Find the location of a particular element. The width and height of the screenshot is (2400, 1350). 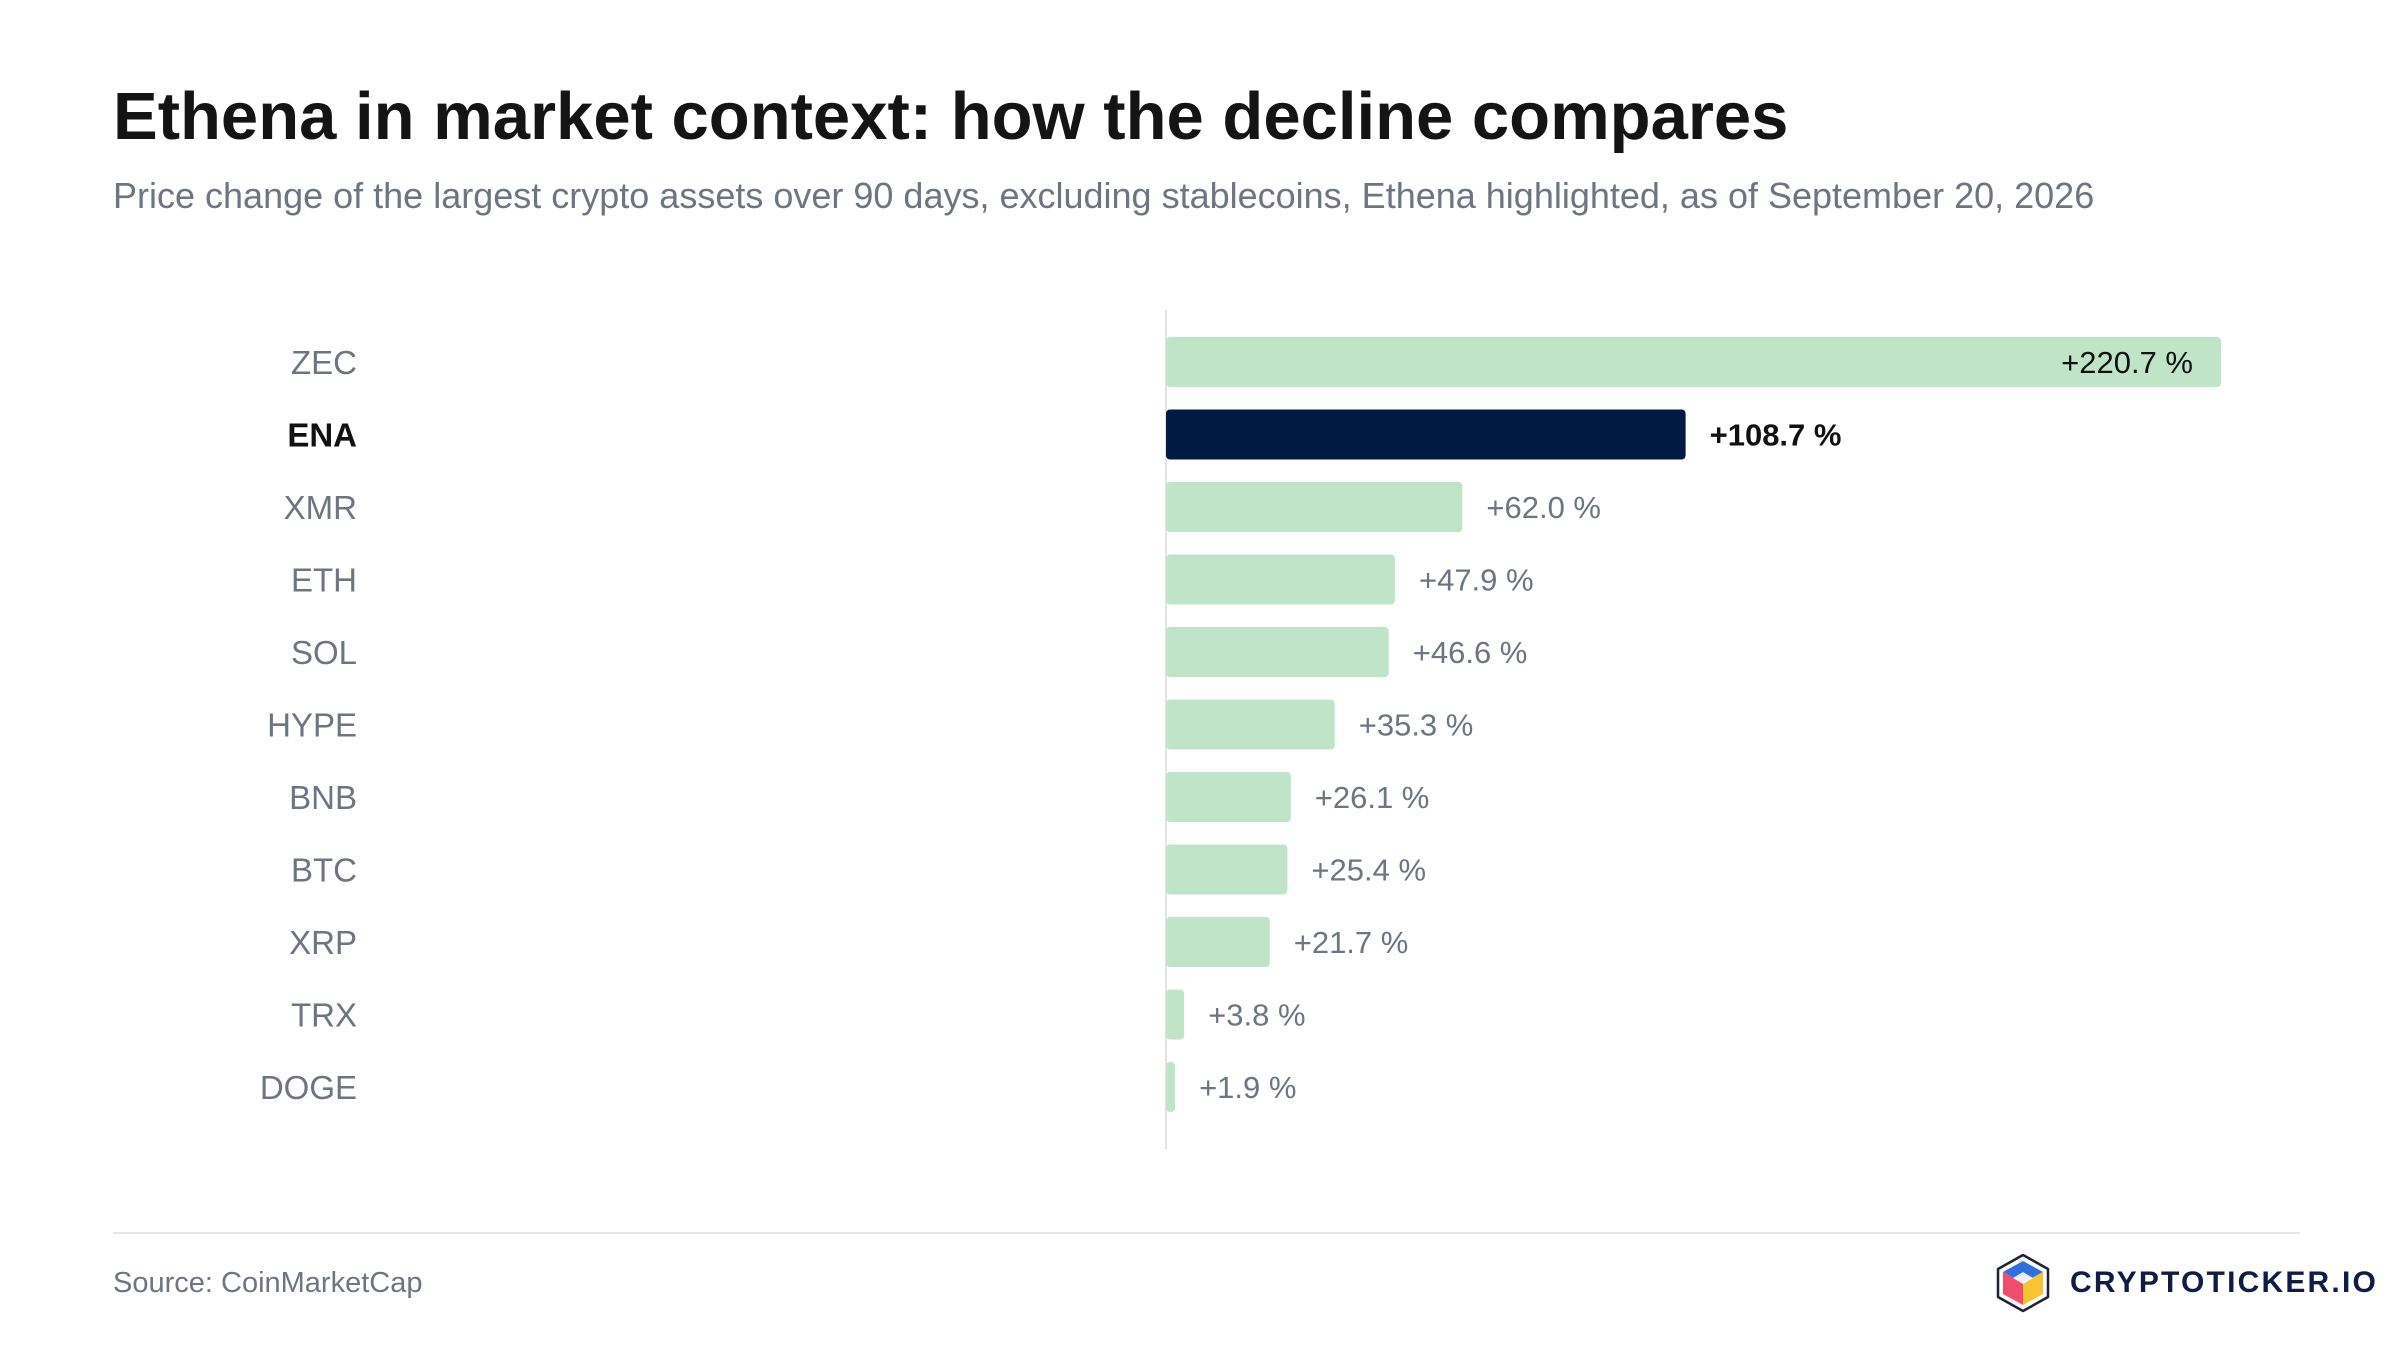

data-label-ena: +108.7 % is located at coordinates (1776, 435).